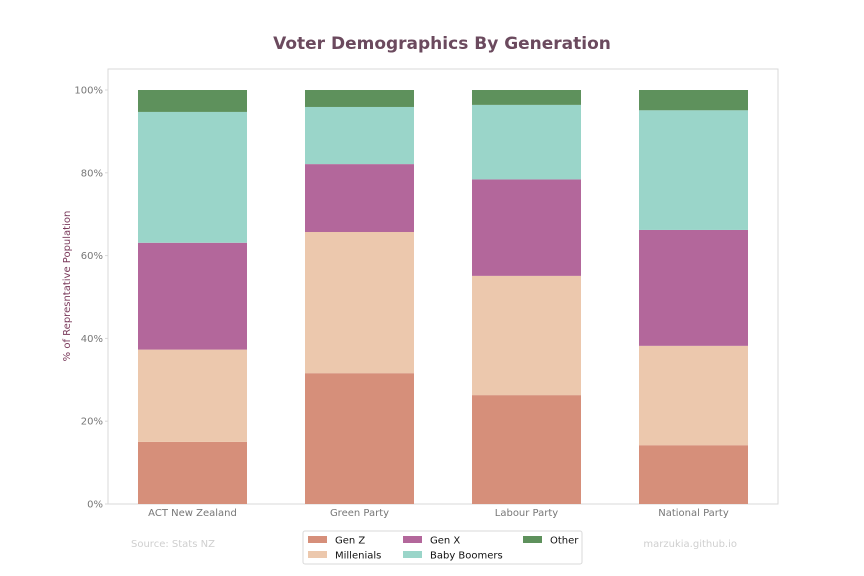 This screenshot has width=864, height=576. What do you see at coordinates (526, 97) in the screenshot?
I see `bar-labour-party-other` at bounding box center [526, 97].